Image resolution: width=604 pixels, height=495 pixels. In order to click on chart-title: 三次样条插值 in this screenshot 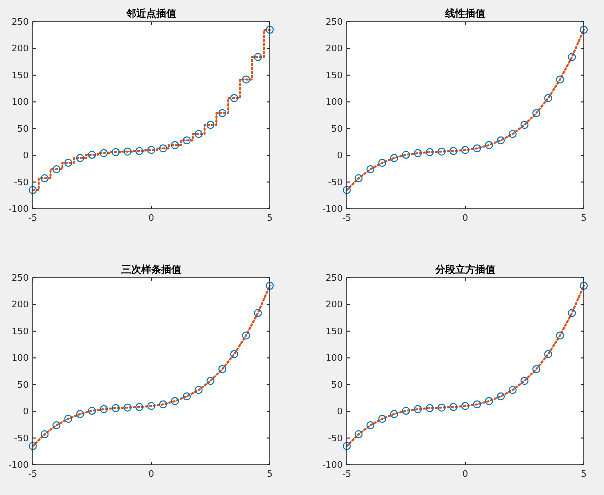, I will do `click(152, 270)`.